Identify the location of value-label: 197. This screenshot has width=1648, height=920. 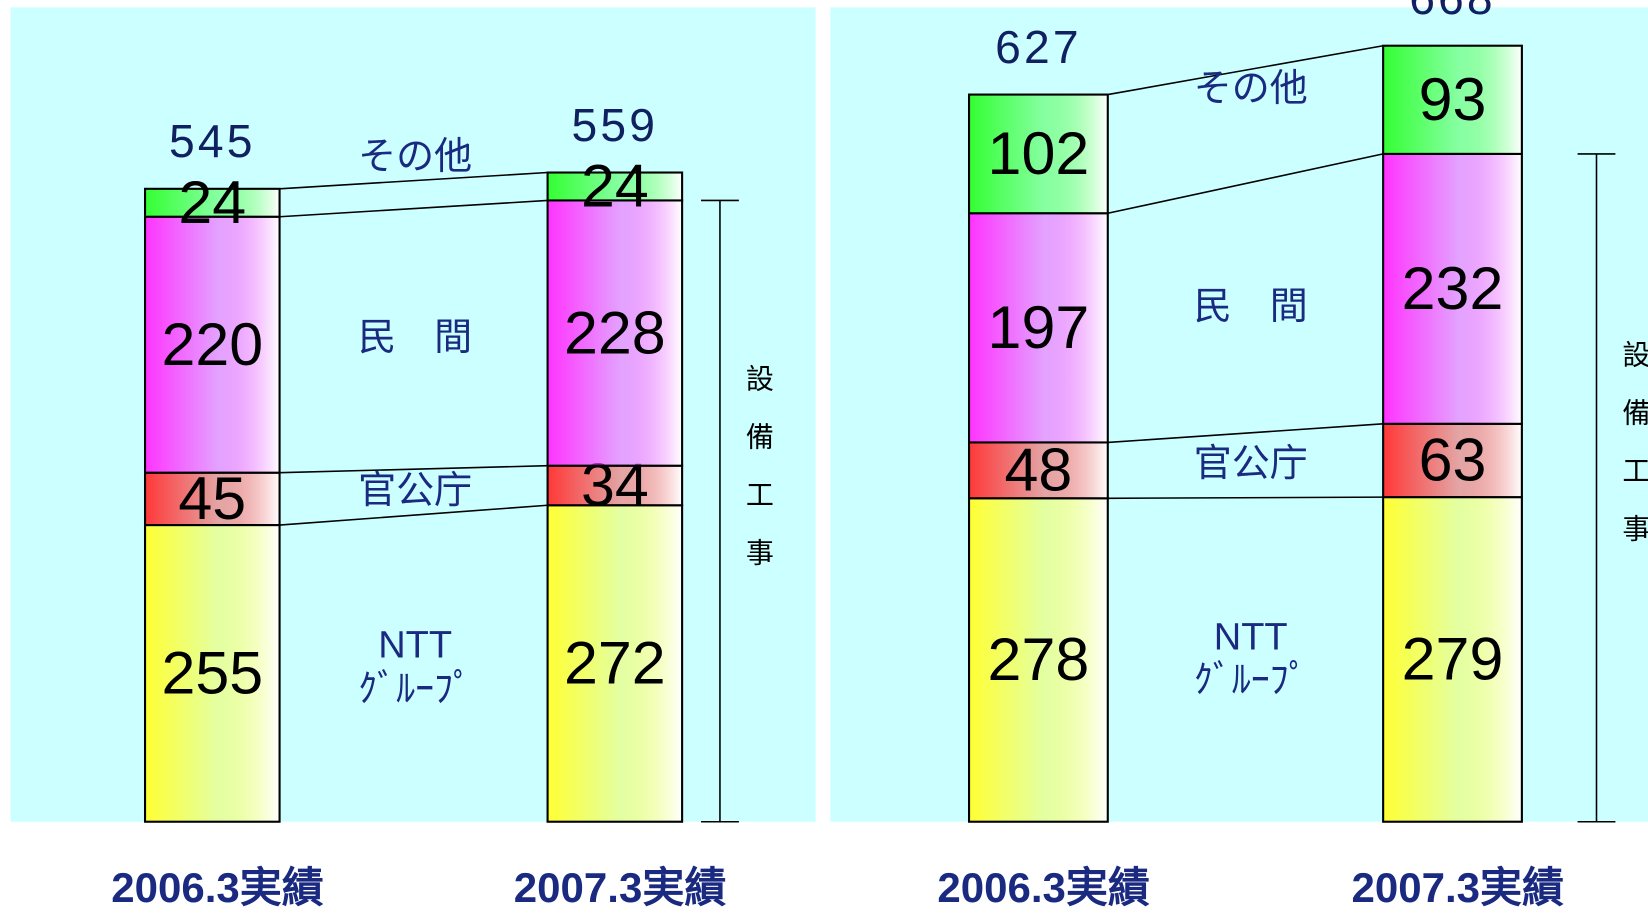
(1039, 327).